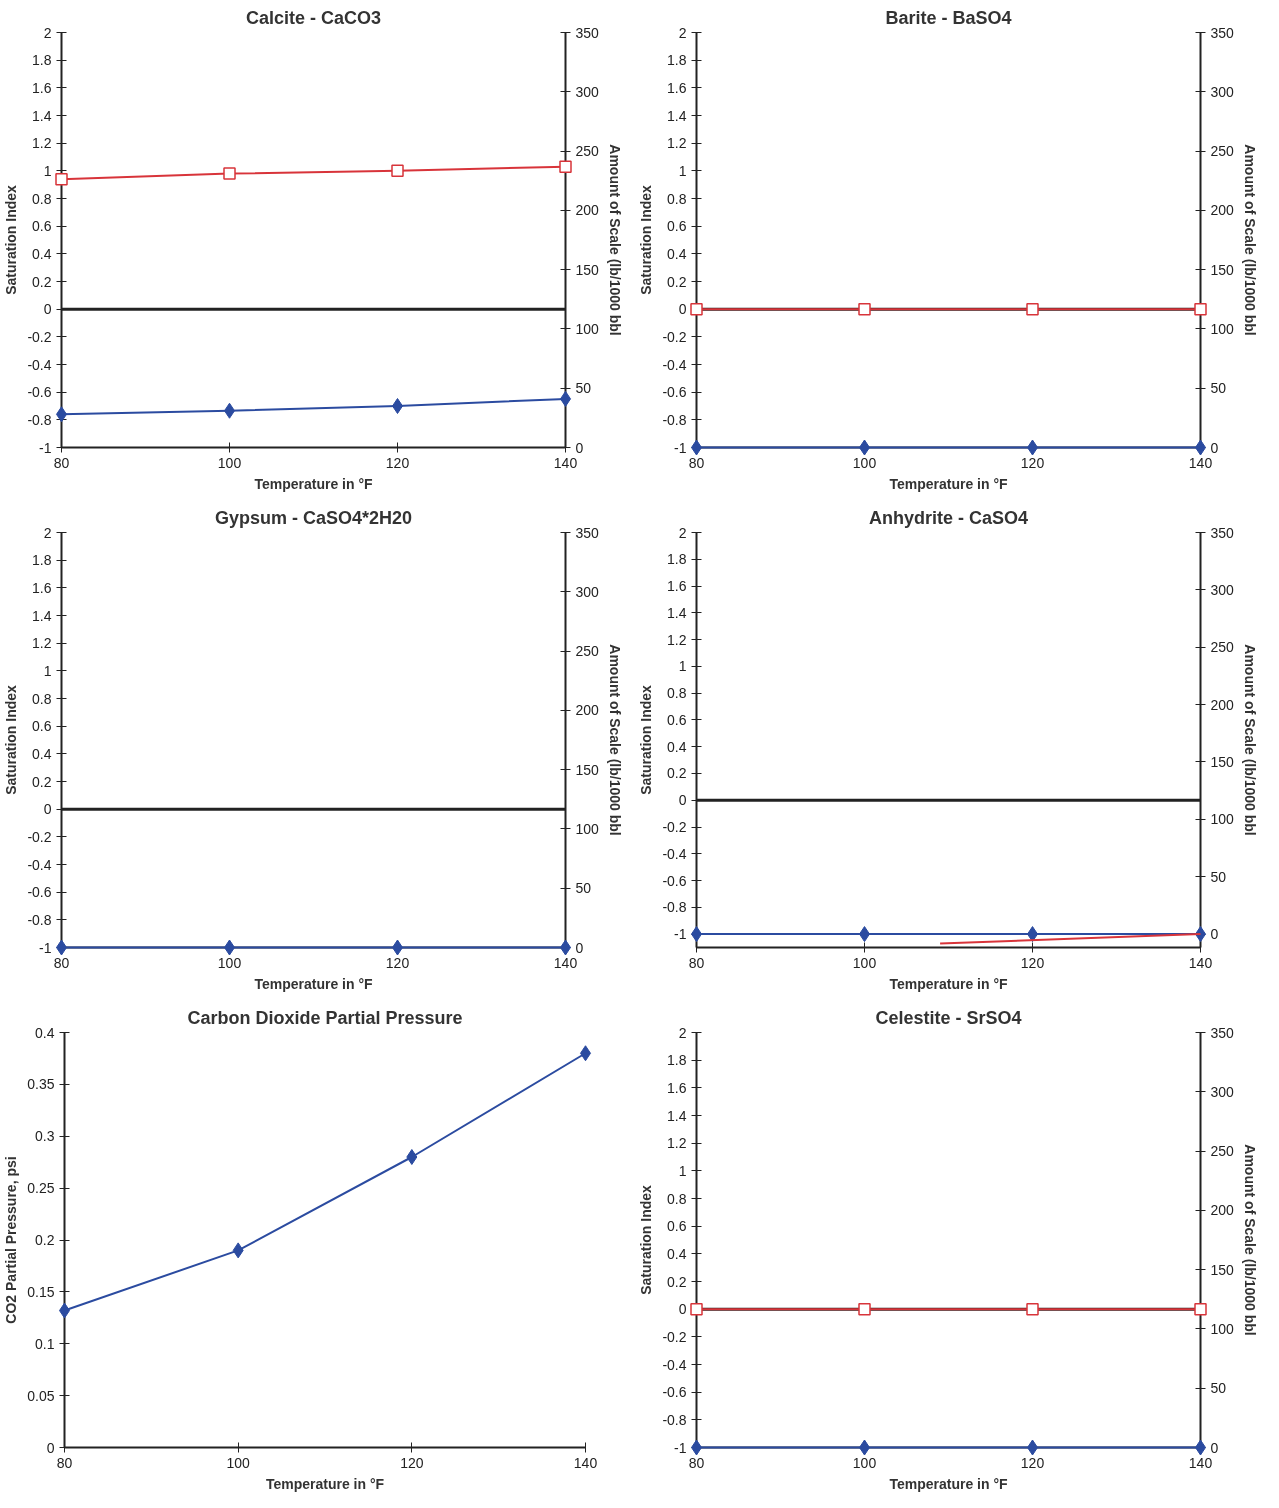 The image size is (1279, 1508). I want to click on chart-title: Celestite - SrSO4, so click(948, 1017).